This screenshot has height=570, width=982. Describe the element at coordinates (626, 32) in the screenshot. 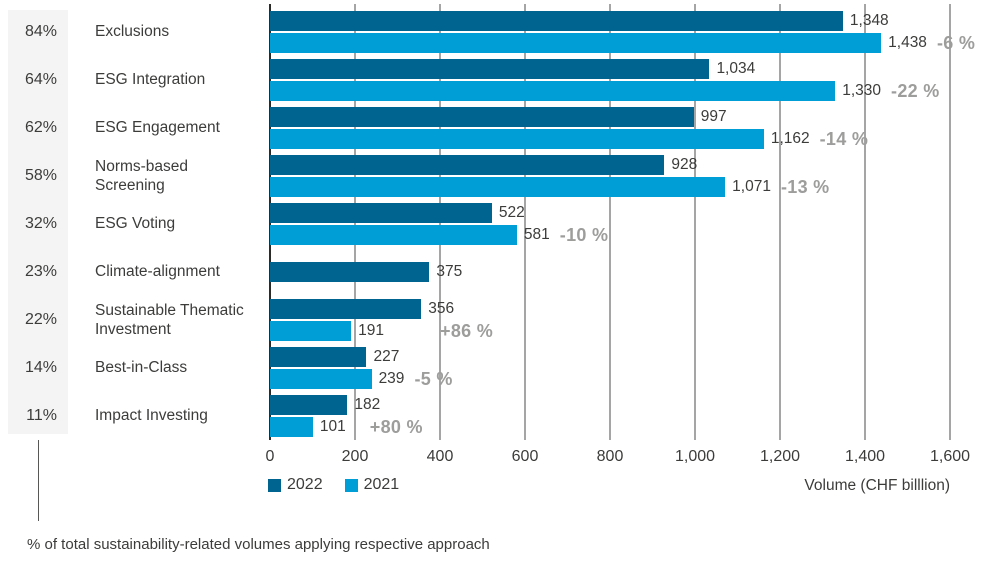

I see `bar-group: 1,348 1,438 -6 %` at that location.